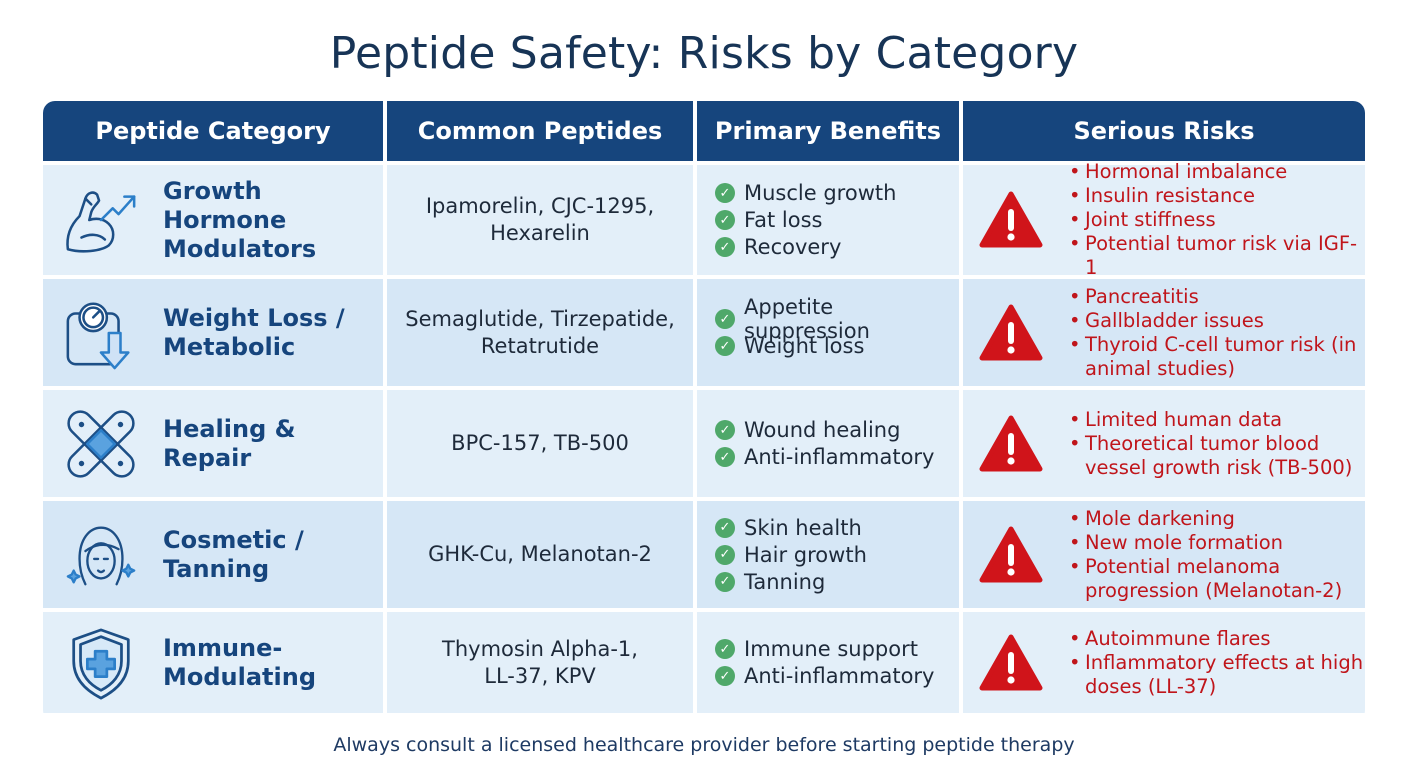 The image size is (1408, 768). What do you see at coordinates (540, 332) in the screenshot?
I see `common-peptides-cell: Semaglutide, Tirzepatide, Retatrutide` at bounding box center [540, 332].